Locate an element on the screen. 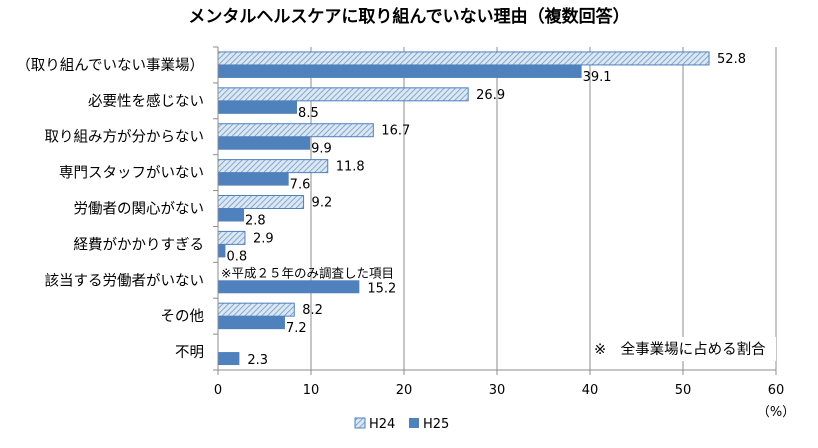  category-label: 該当する労働者がいない is located at coordinates (125, 280).